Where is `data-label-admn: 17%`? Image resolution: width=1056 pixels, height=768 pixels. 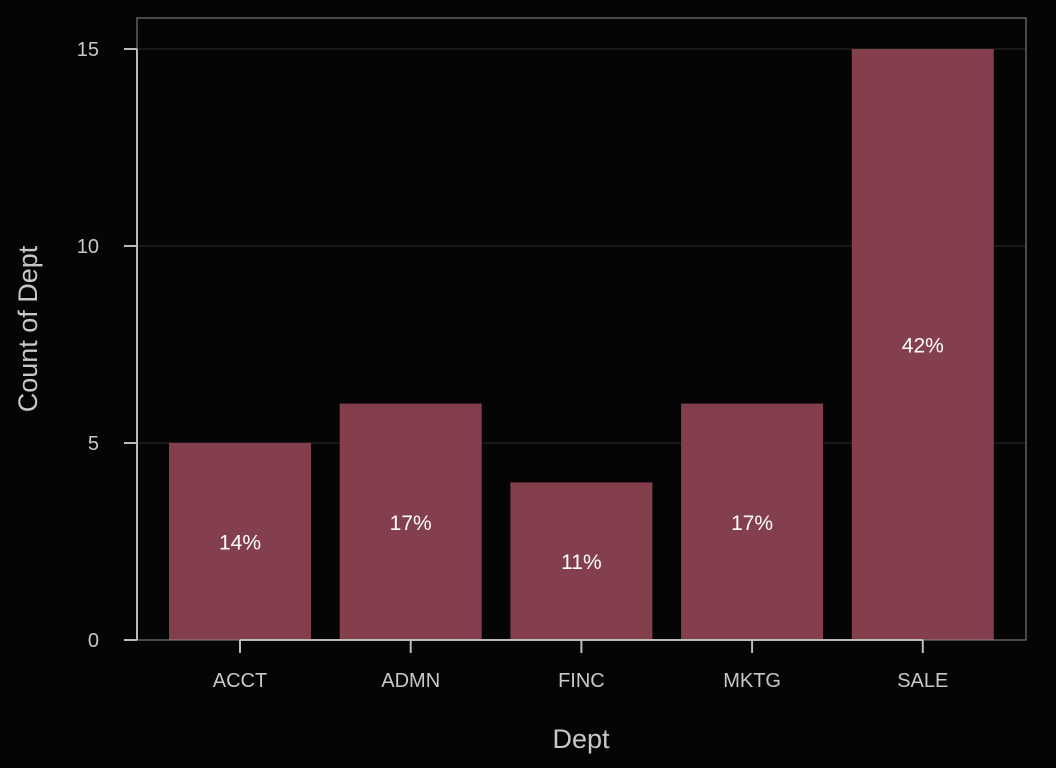 data-label-admn: 17% is located at coordinates (411, 523).